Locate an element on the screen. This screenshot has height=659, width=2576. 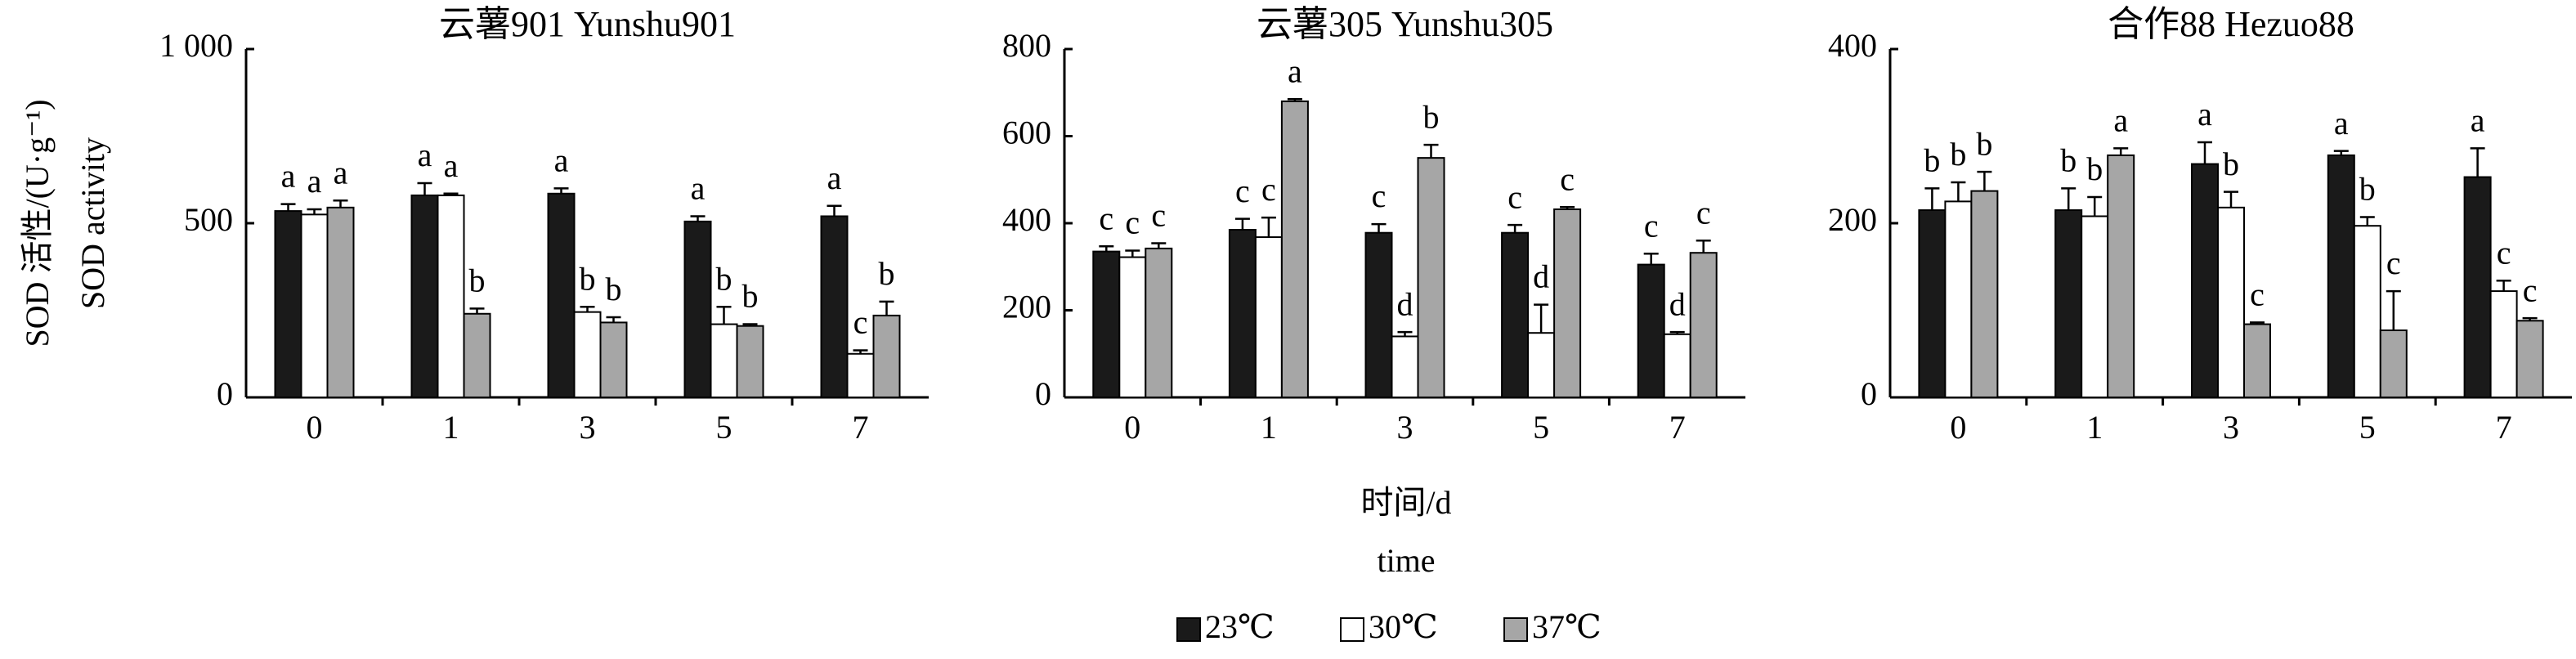
legend-label: 30℃ is located at coordinates (1404, 626).